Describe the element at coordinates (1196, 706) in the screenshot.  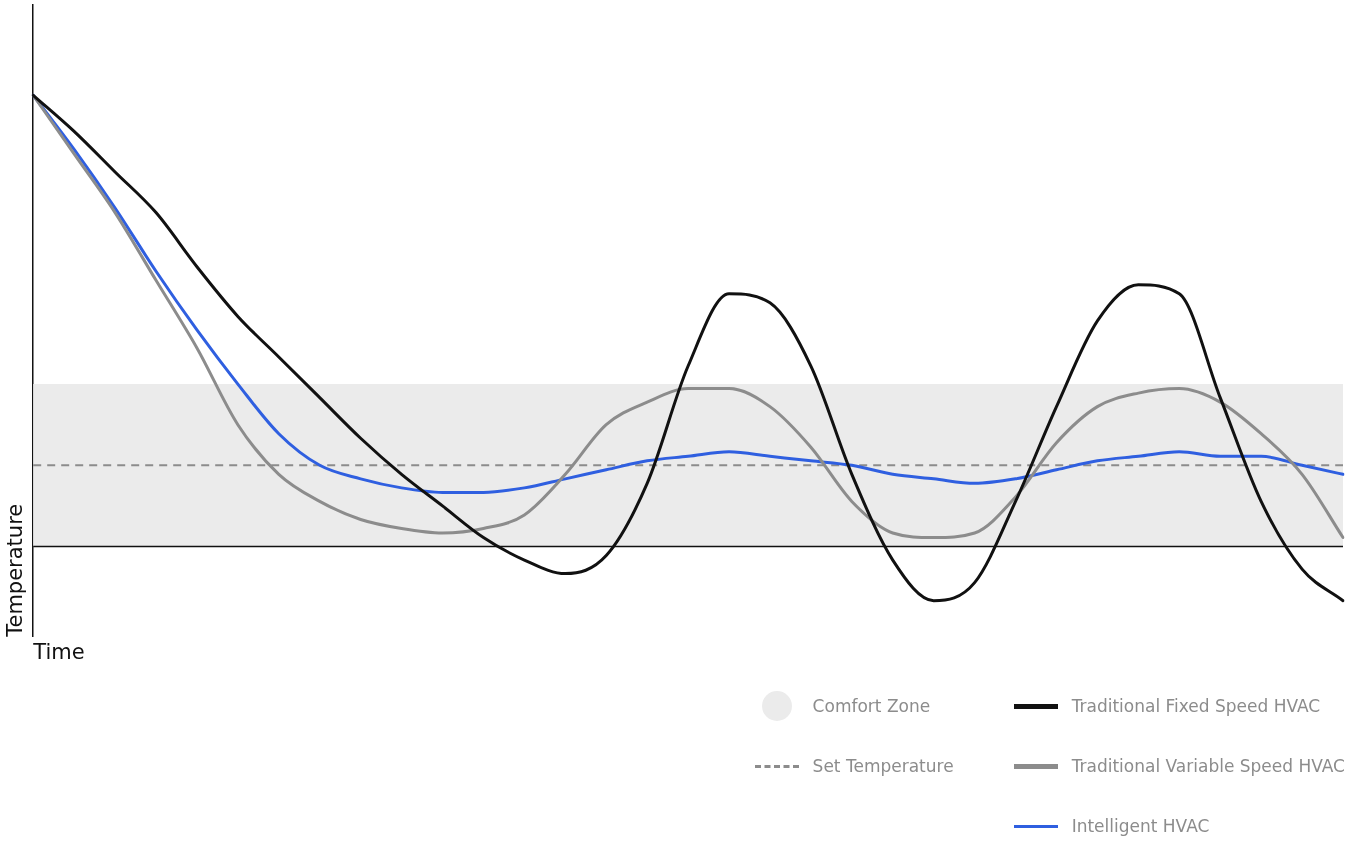
I see `legend-label: Traditional Fixed Speed HVAC` at that location.